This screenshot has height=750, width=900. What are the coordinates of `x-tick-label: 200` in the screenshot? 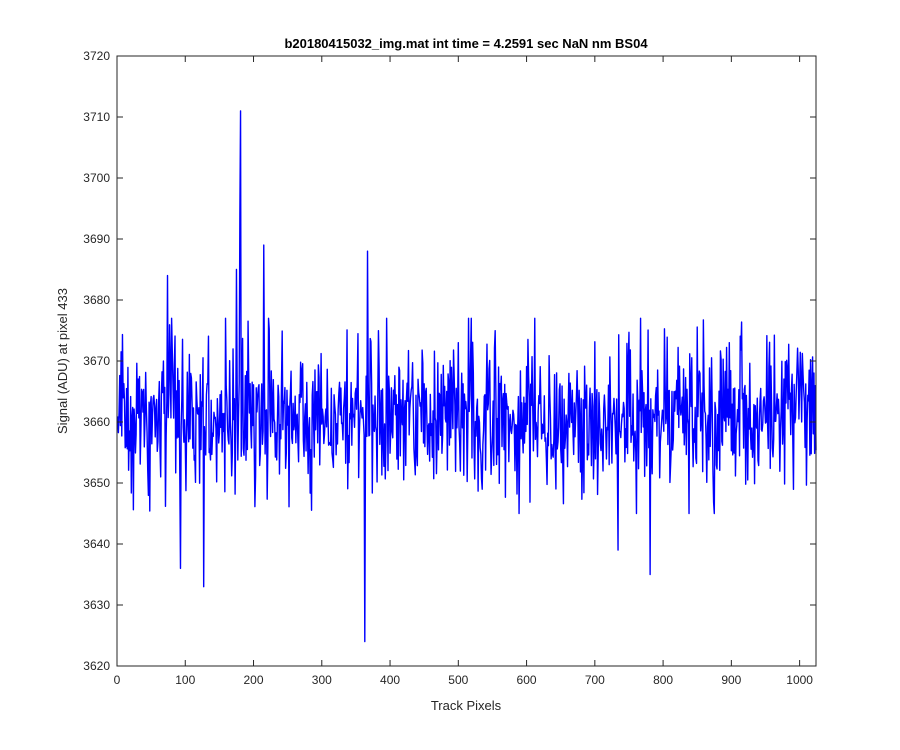 It's located at (254, 680).